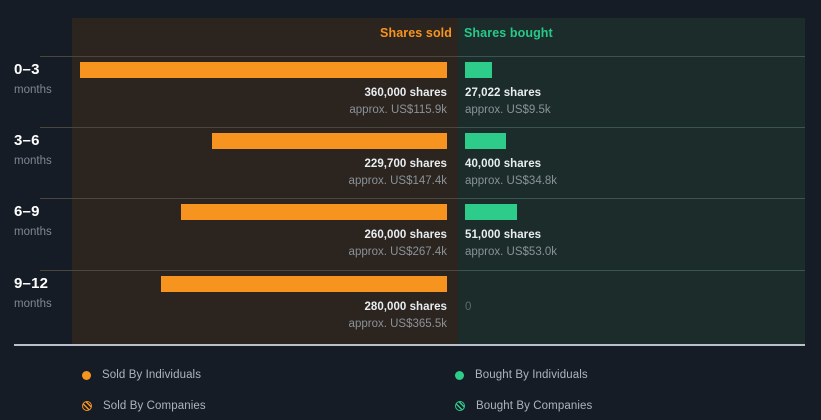 The height and width of the screenshot is (420, 821). Describe the element at coordinates (27, 140) in the screenshot. I see `category-range: 3–6` at that location.